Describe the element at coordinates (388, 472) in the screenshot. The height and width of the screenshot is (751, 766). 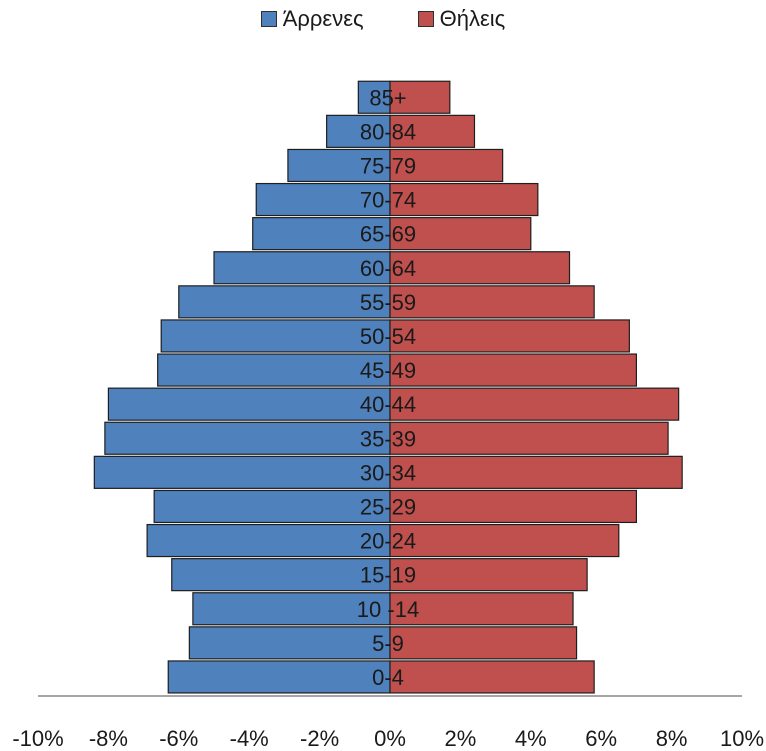
I see `category-label: 30-34` at that location.